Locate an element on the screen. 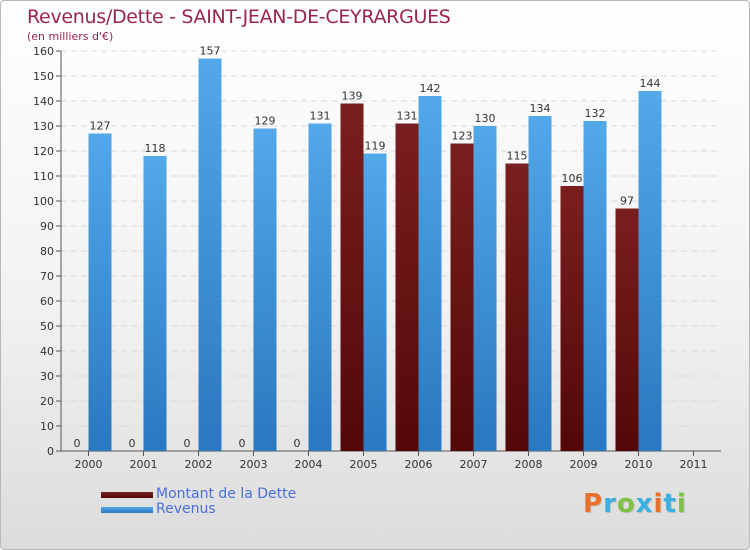  x-tick-label: 2002 is located at coordinates (199, 464).